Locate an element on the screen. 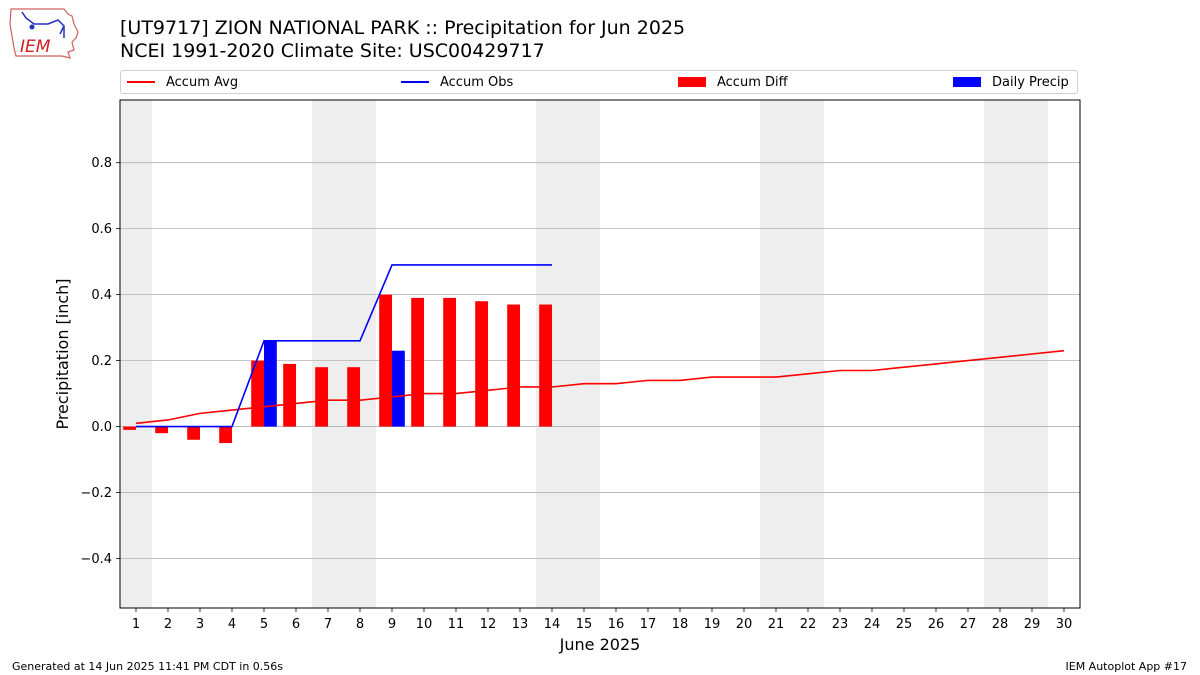  x-tick-label: 15 is located at coordinates (584, 624).